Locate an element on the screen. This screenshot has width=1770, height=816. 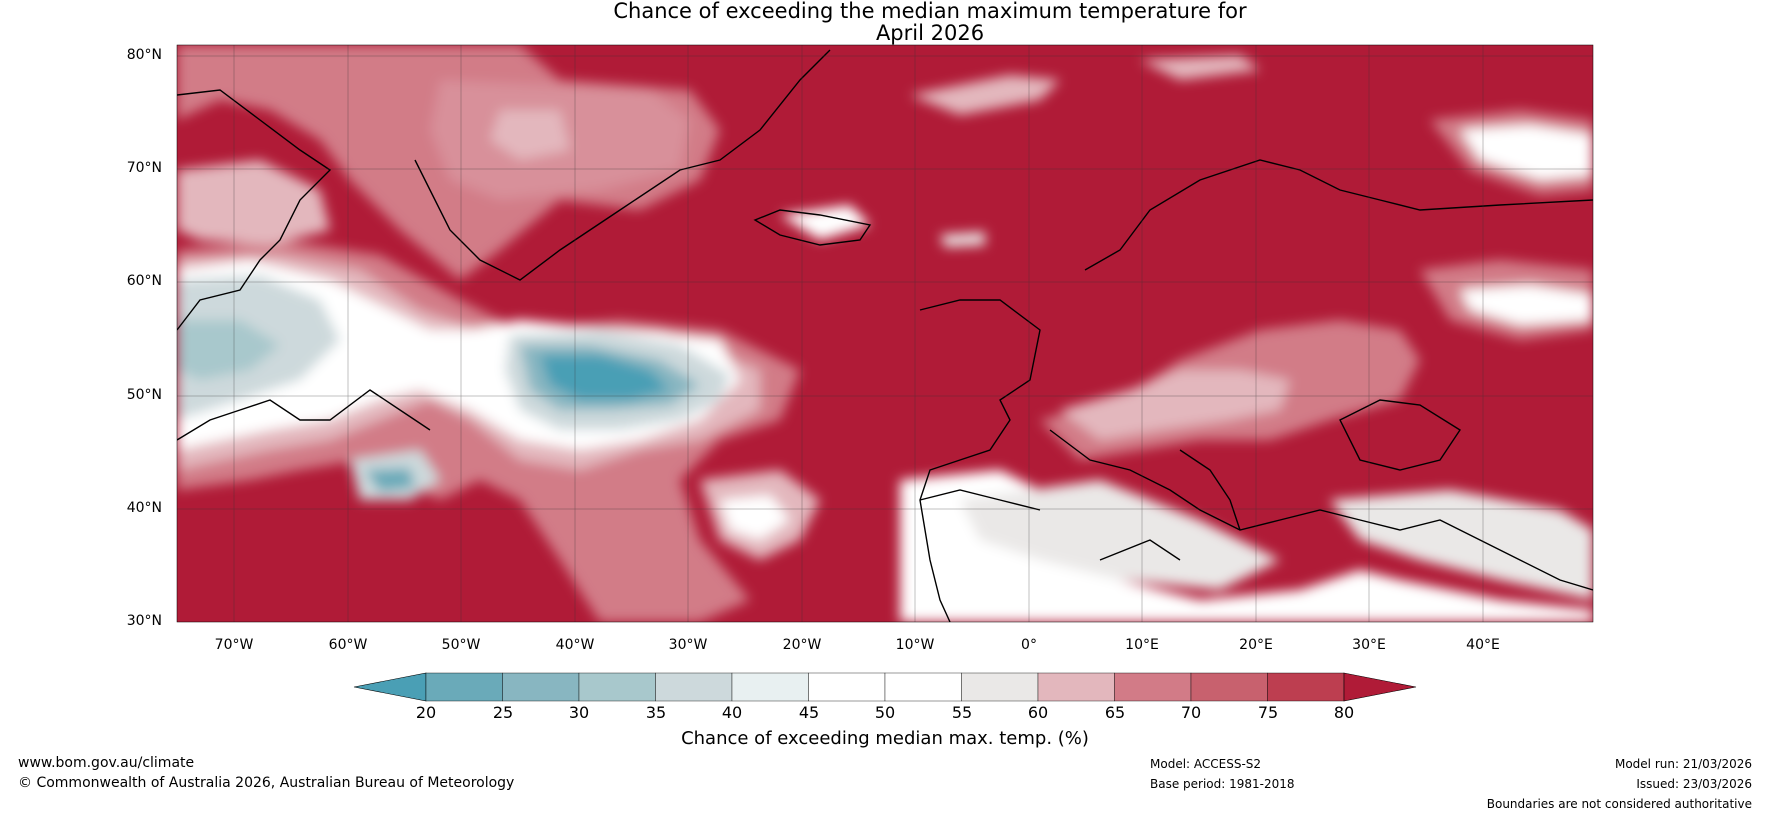
colorbar-tick-35: 35 is located at coordinates (656, 712).